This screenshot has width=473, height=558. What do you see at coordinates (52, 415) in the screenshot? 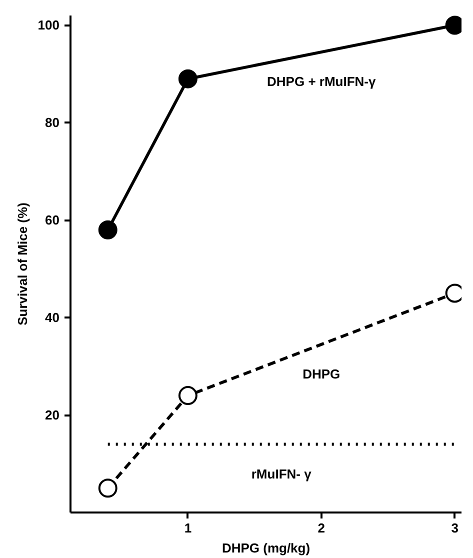
I see `y-tick-label: 20` at bounding box center [52, 415].